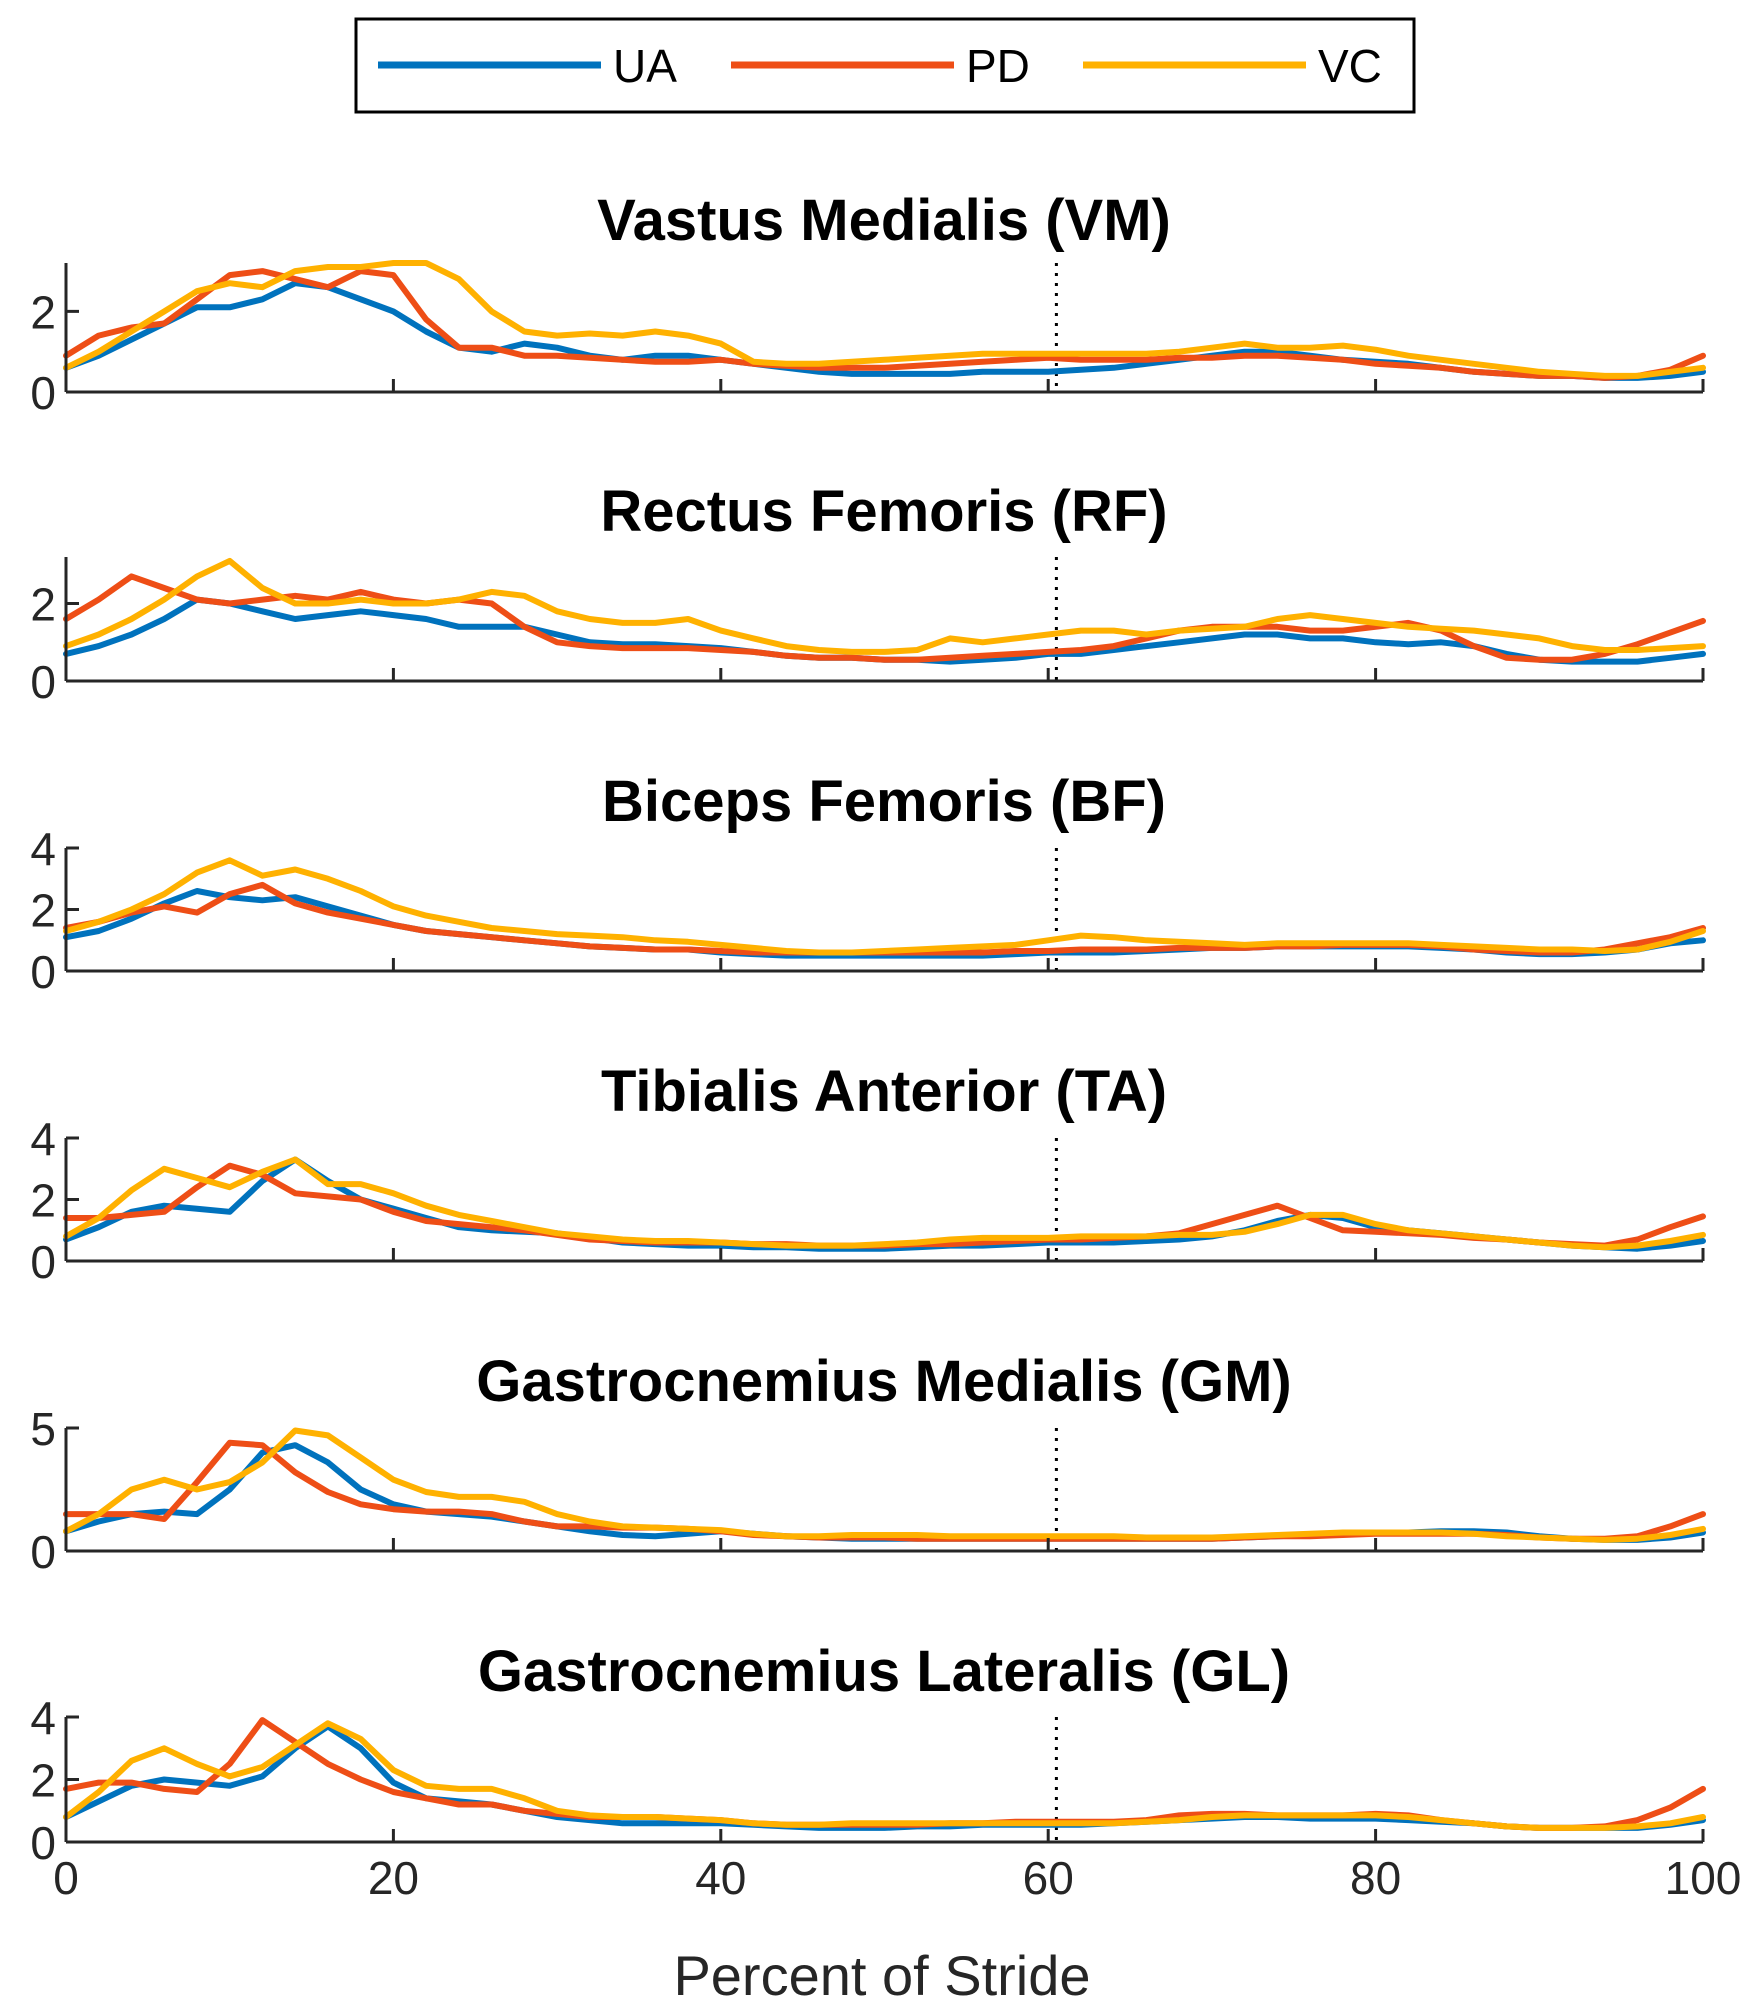  I want to click on panel-rf: Rectus Femoris (RF) 0 2, so click(868, 593).